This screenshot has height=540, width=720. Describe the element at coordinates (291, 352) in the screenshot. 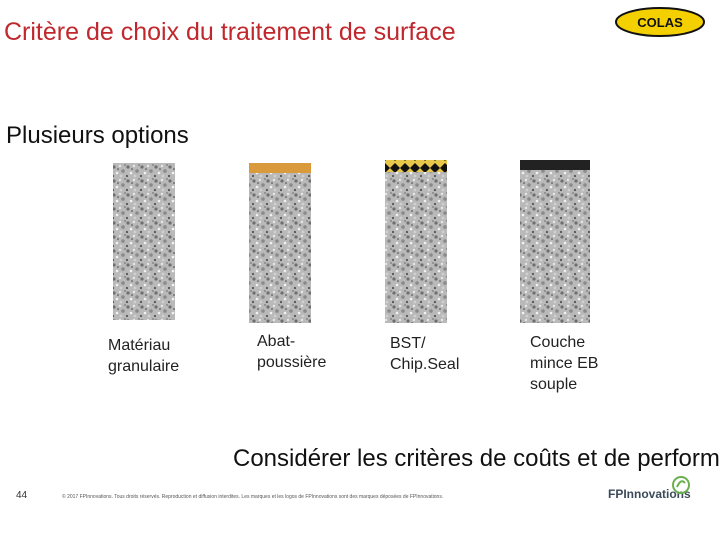

I see `option-label: Abat- poussière` at that location.